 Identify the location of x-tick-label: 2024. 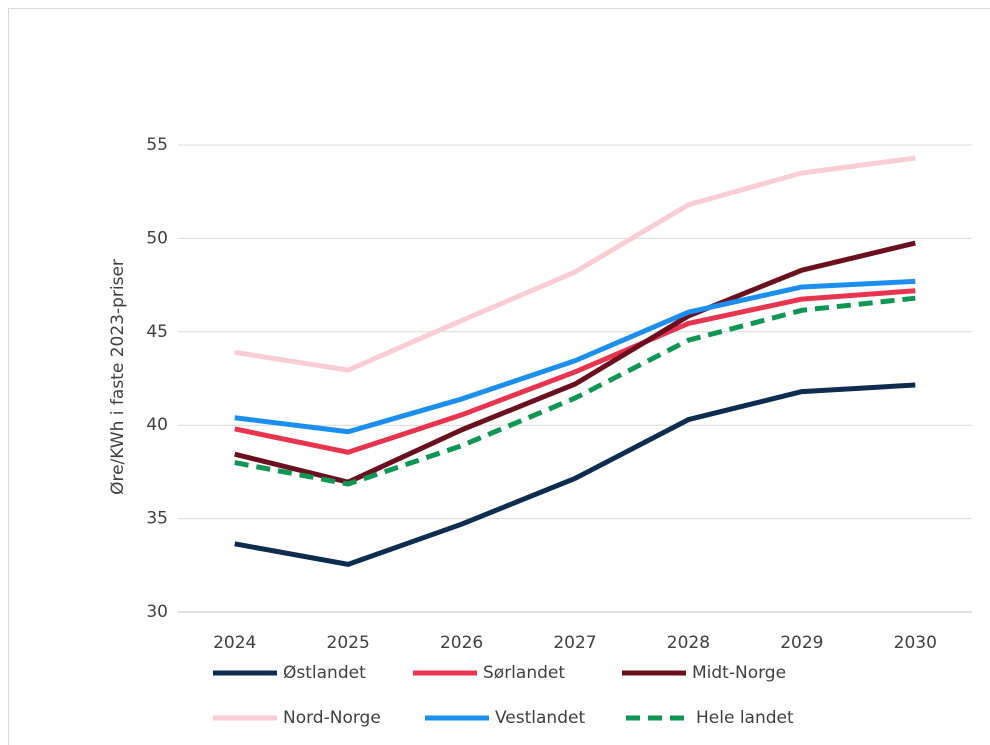
(234, 643).